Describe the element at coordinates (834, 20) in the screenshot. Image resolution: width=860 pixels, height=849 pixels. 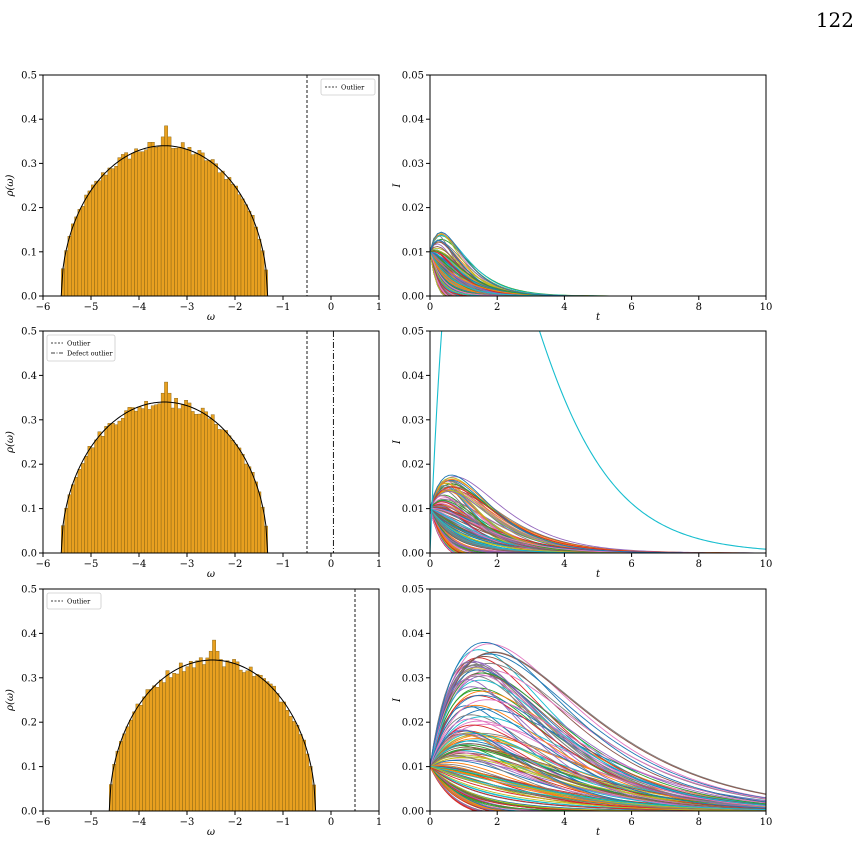
I see `page-number: 122` at that location.